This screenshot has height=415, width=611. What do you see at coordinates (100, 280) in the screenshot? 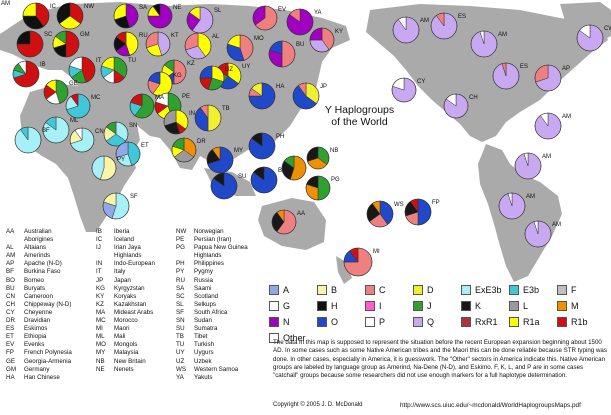
I see `abbreviation-code: JP` at bounding box center [100, 280].